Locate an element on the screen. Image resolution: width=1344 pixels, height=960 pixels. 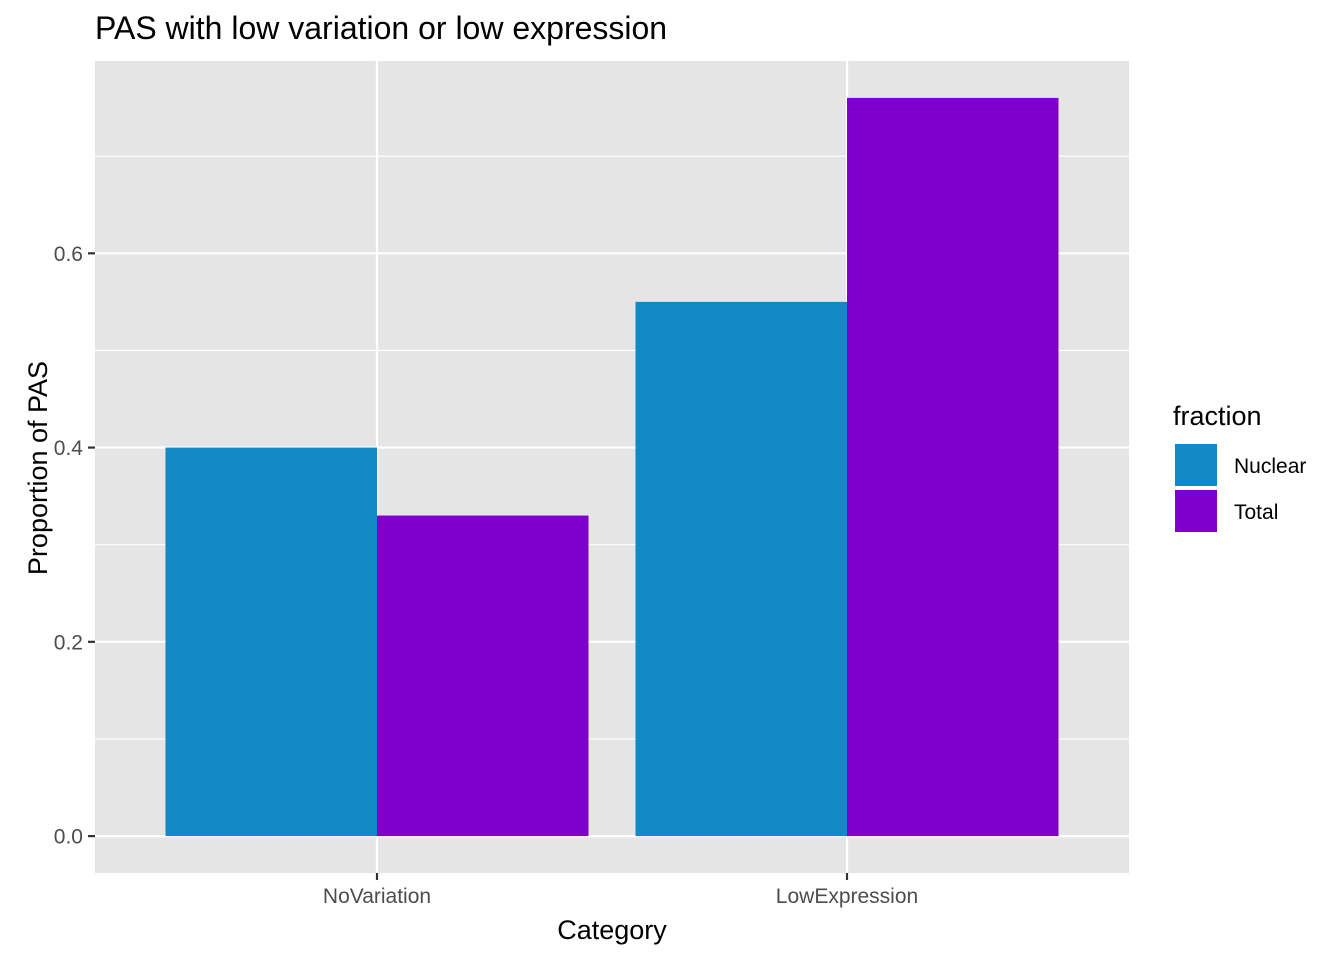
legend: fraction Nuclear Total is located at coordinates (1239, 466).